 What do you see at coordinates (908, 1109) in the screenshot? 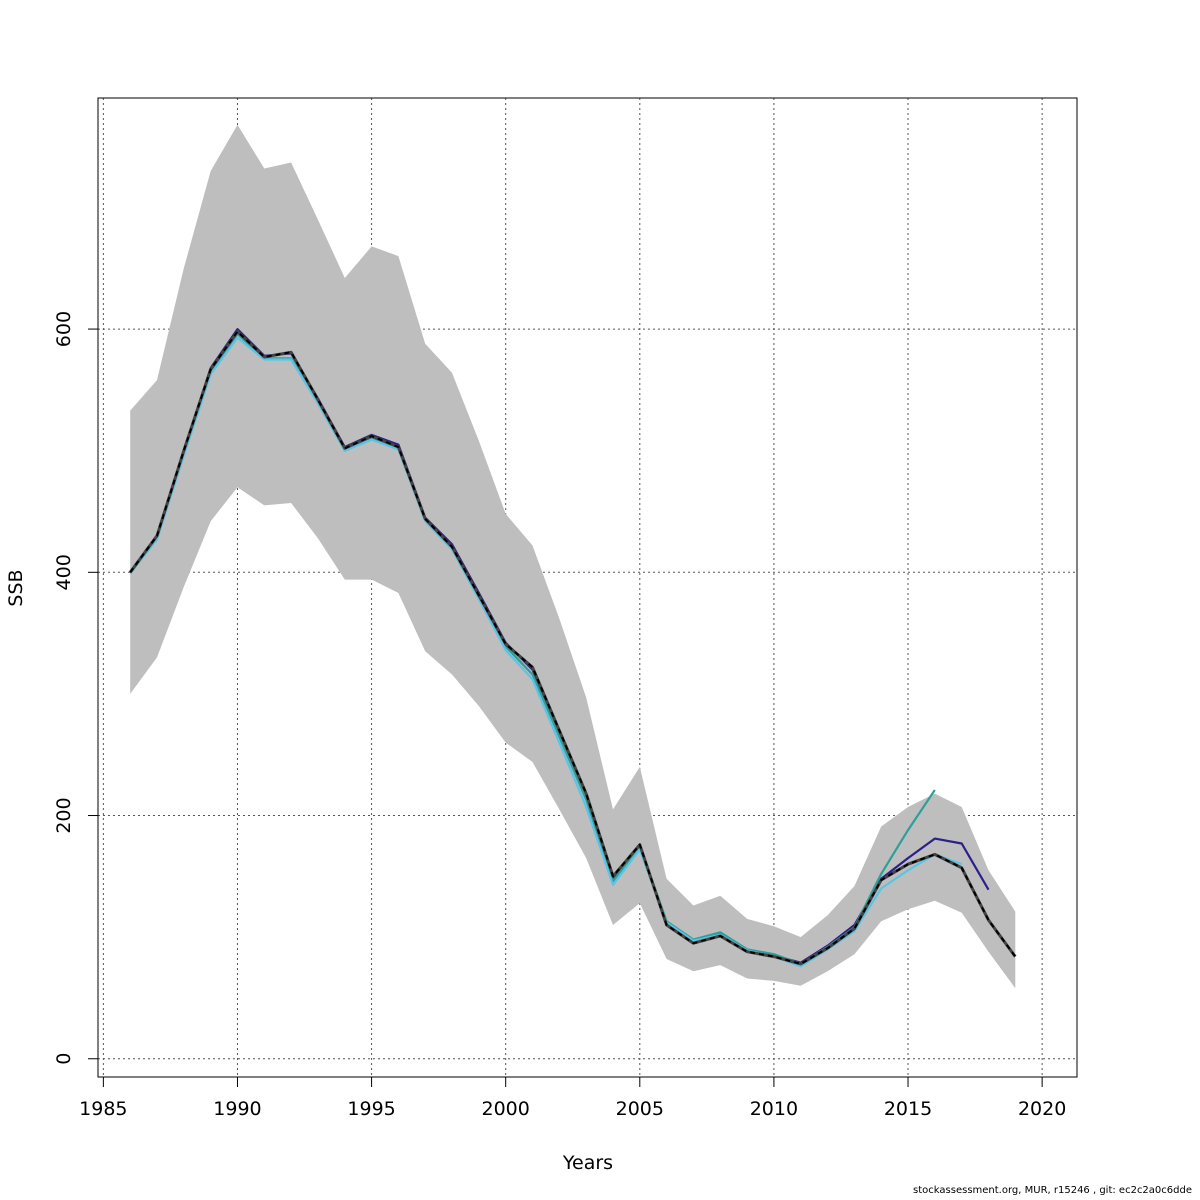
I see `x-tick-label-2015: 2015` at bounding box center [908, 1109].